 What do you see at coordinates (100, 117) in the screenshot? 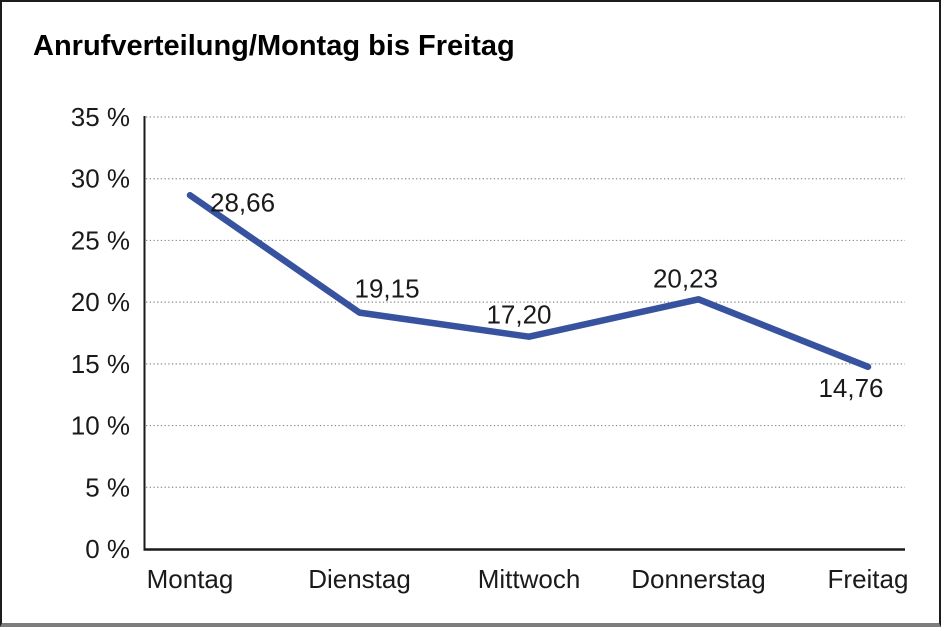
I see `y-tick-label: 35 %` at bounding box center [100, 117].